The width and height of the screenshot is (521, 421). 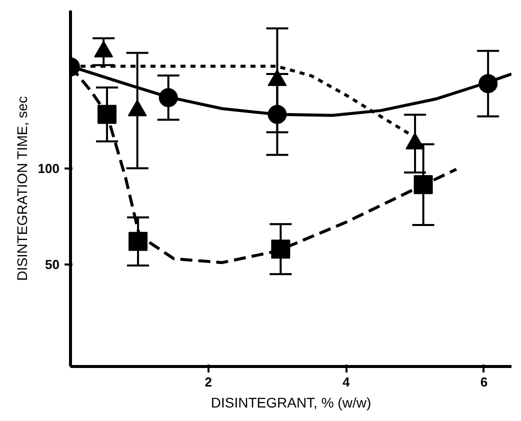 What do you see at coordinates (291, 402) in the screenshot?
I see `x-axis-title: DISINTEGRANT, % (w/w)` at bounding box center [291, 402].